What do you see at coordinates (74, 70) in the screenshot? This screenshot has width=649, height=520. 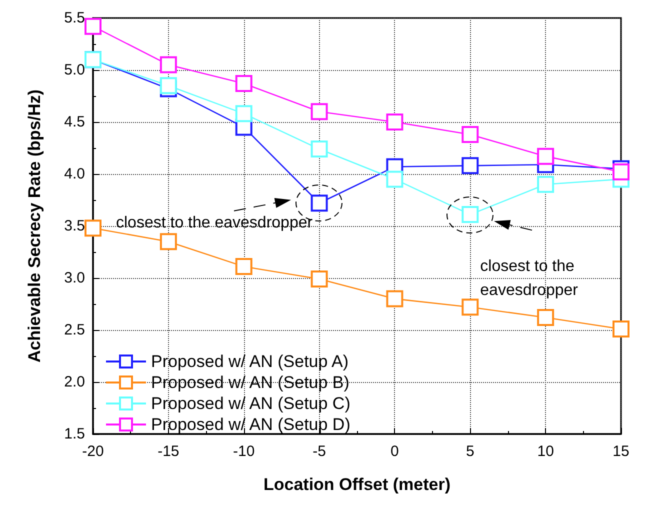 I see `y-tick-label: 5.0` at bounding box center [74, 70].